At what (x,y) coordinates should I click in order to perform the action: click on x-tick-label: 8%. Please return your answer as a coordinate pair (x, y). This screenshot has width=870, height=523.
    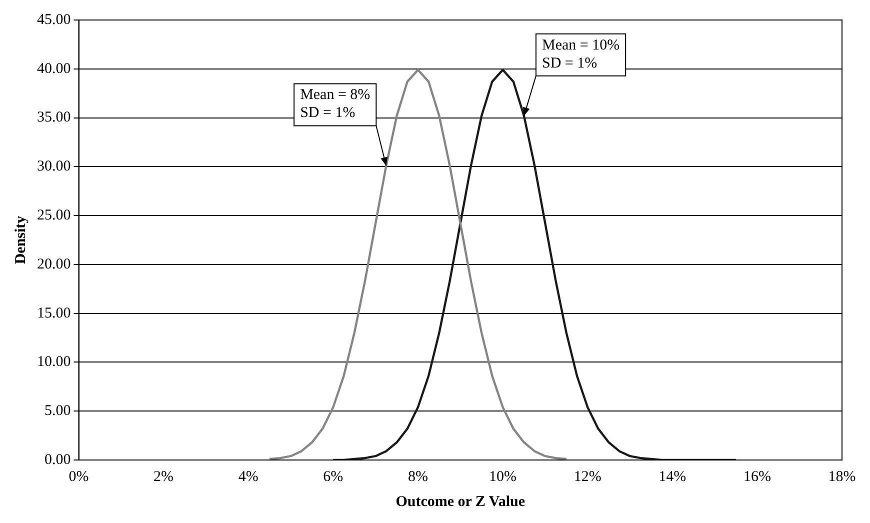
    Looking at the image, I should click on (418, 476).